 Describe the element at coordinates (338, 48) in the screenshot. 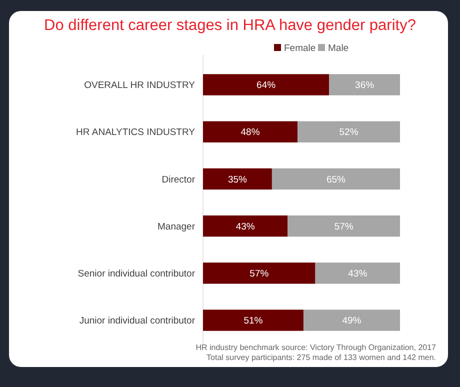

I see `legend-label: Male` at that location.